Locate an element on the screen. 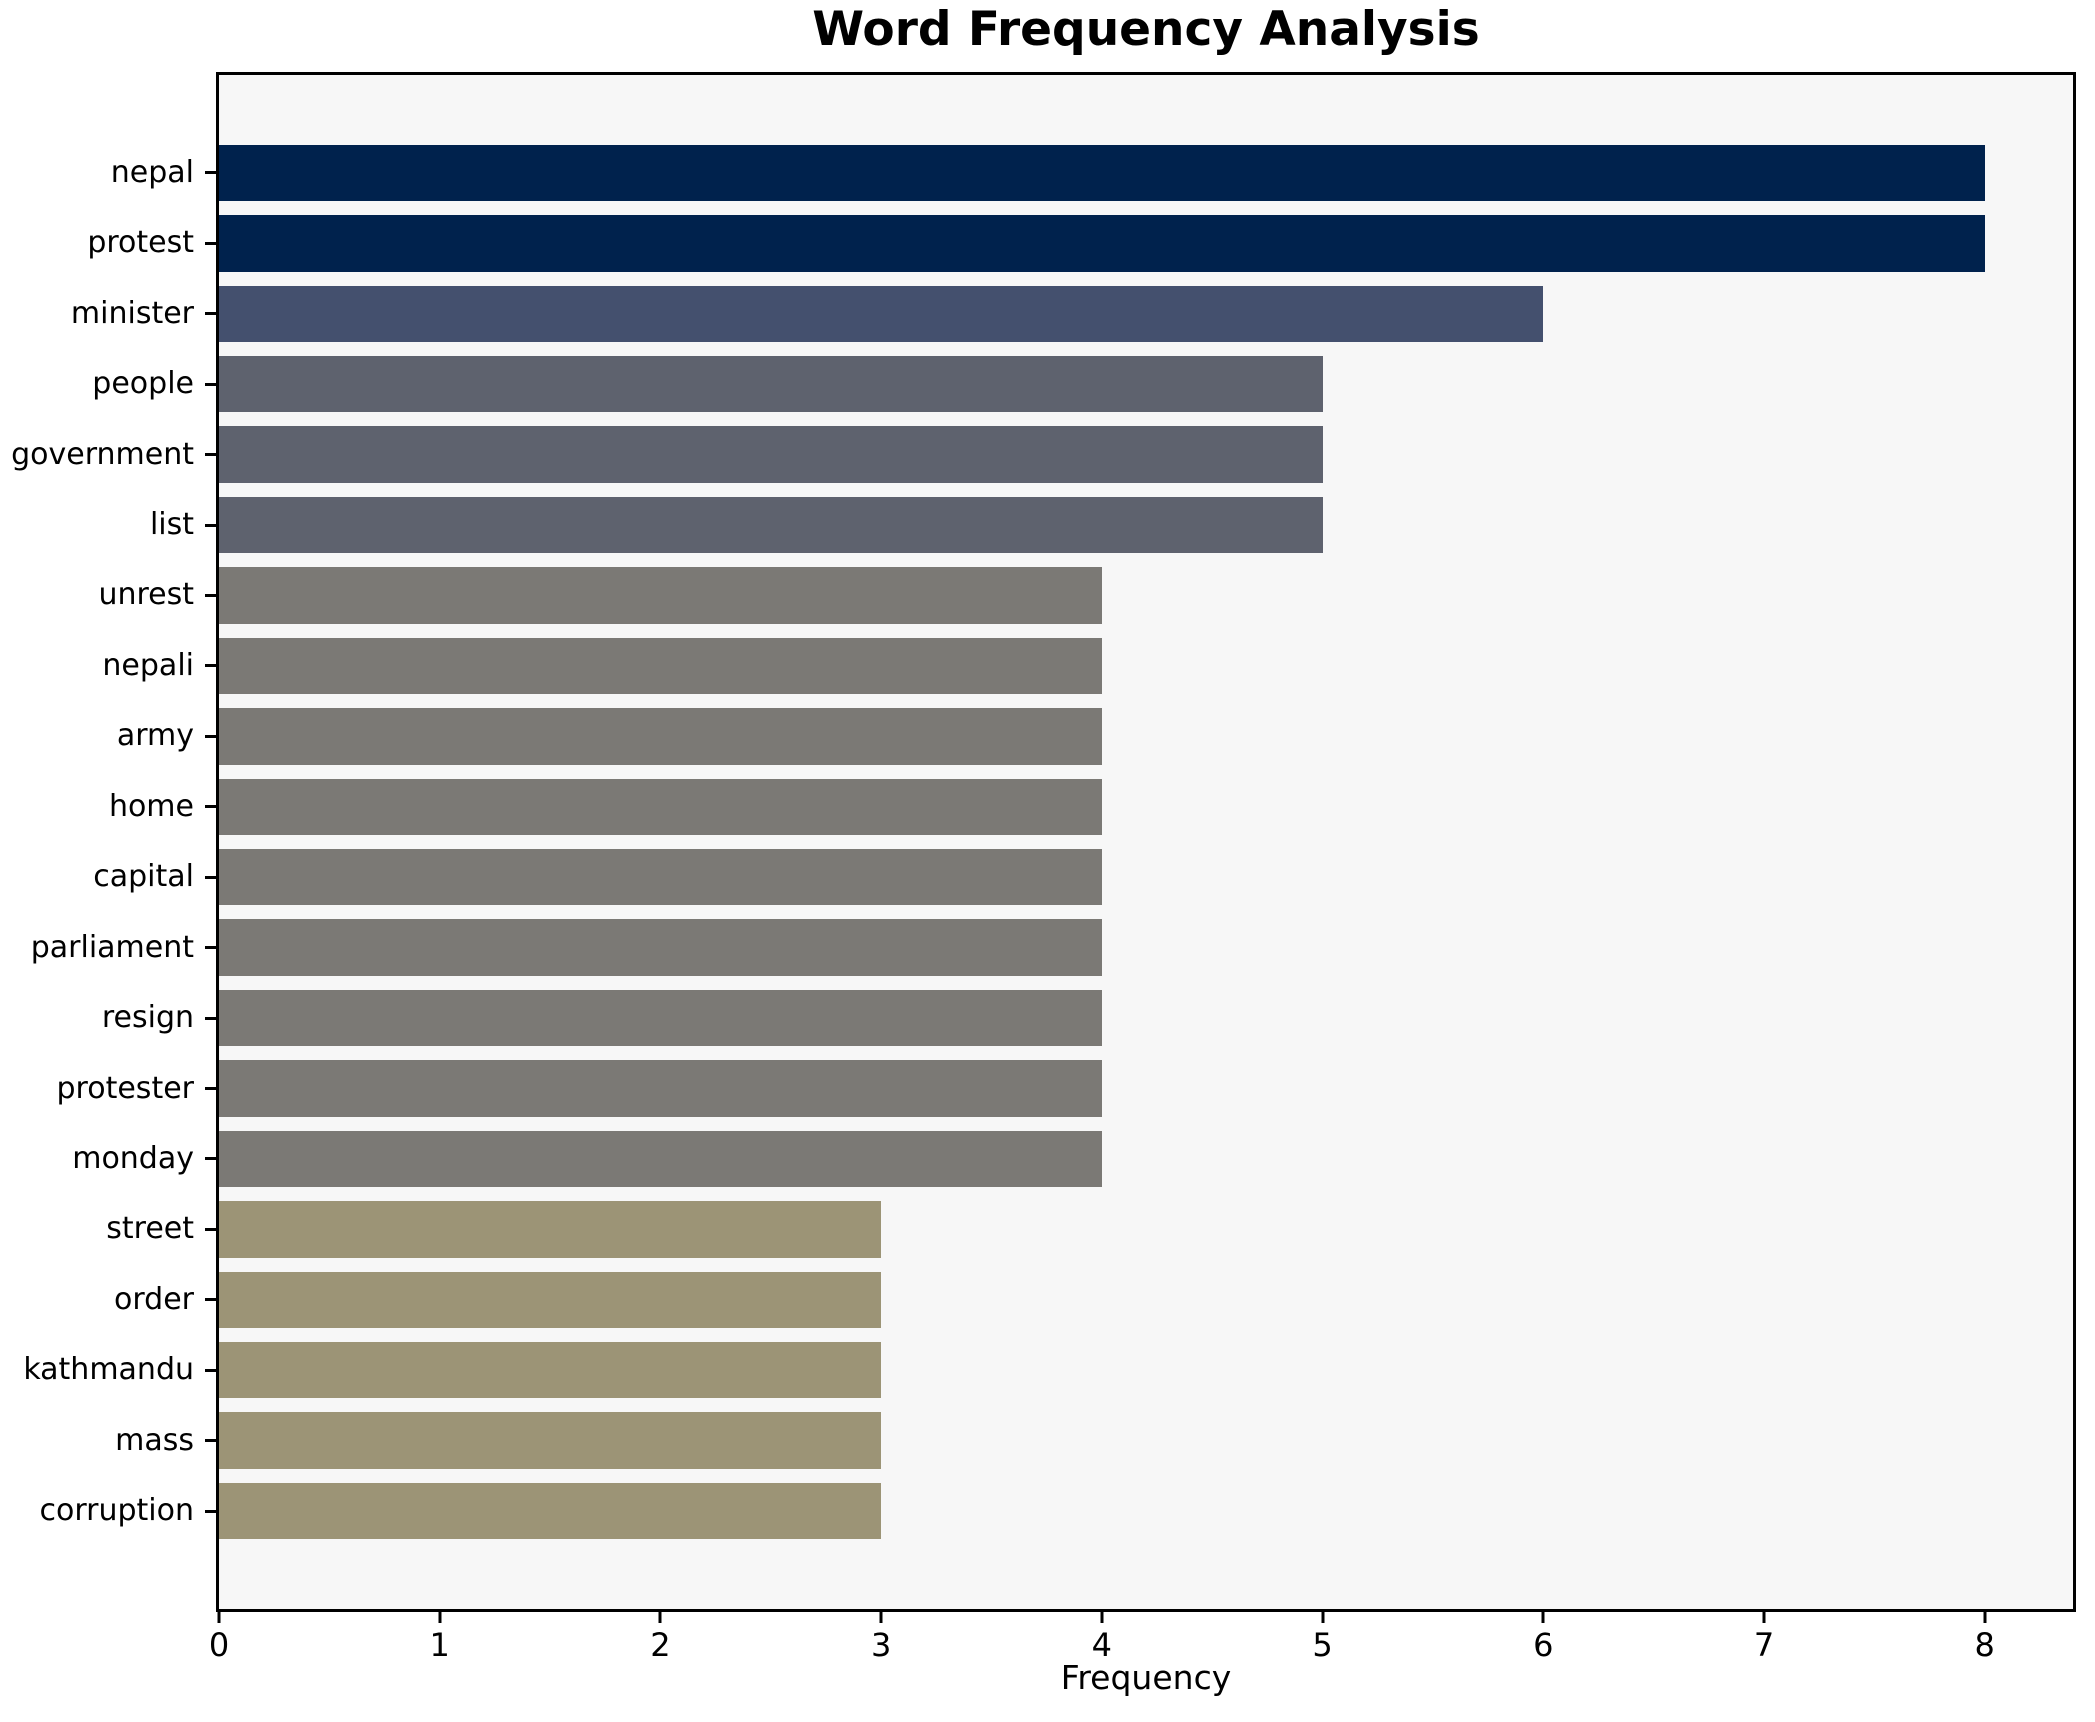 The image size is (2095, 1722). y-tick-label: order is located at coordinates (154, 1299).